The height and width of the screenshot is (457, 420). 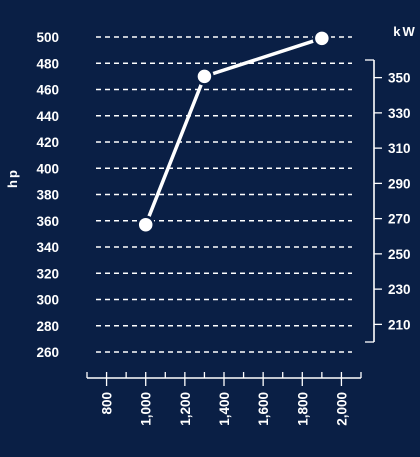 I want to click on x-tick-label: 1,600, so click(x=263, y=409).